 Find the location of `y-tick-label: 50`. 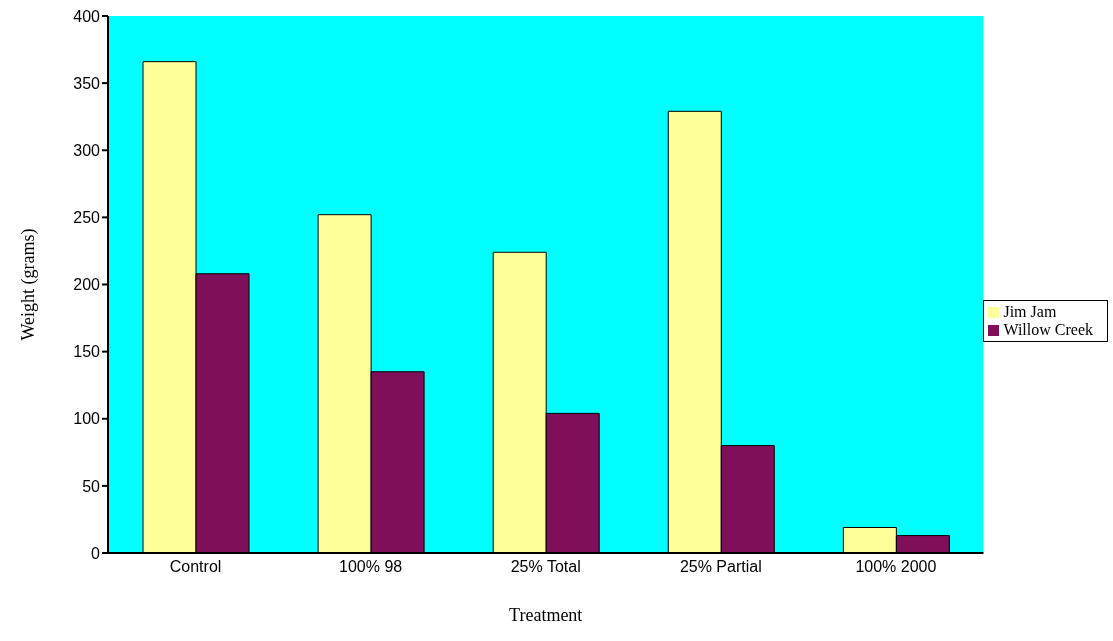

y-tick-label: 50 is located at coordinates (91, 486).